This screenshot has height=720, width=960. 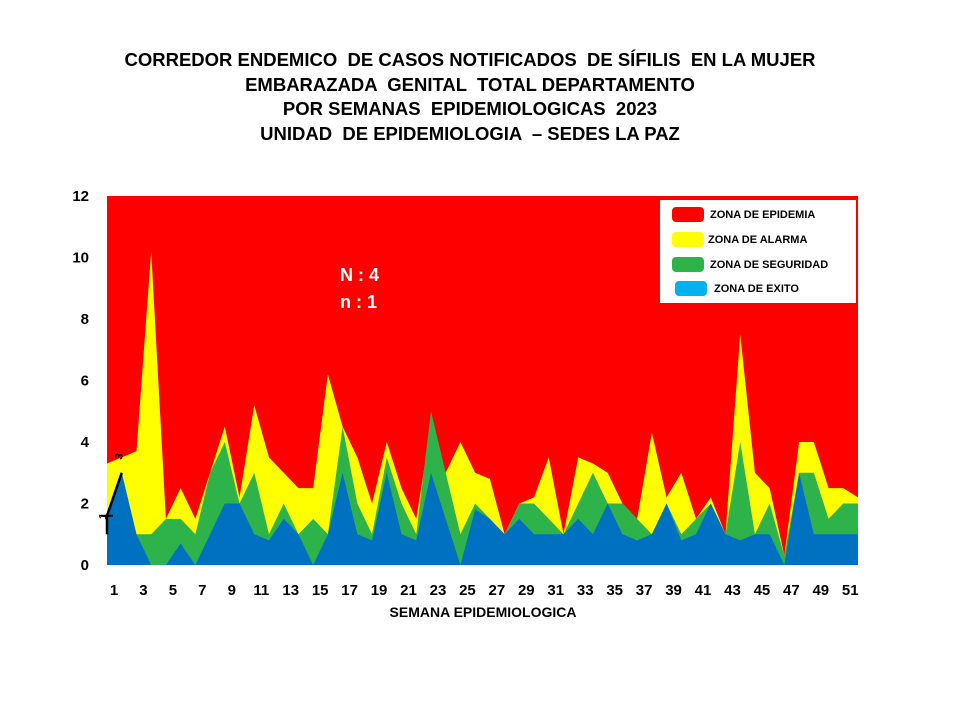 I want to click on x-tick-label: 9, so click(x=232, y=590).